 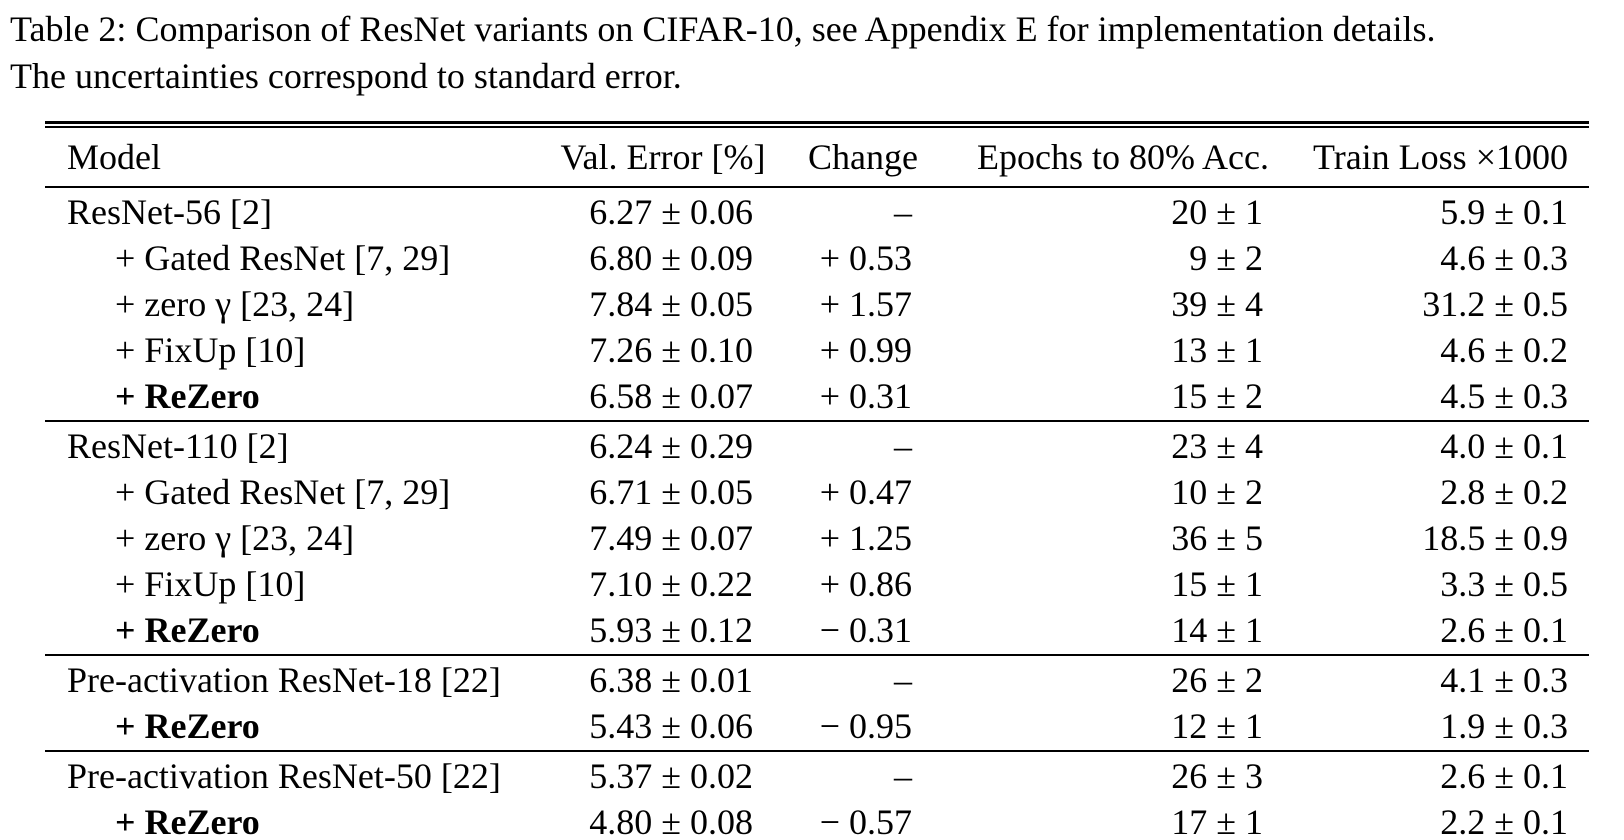 I want to click on epochs-cell: 9 ± 2, so click(x=1226, y=258).